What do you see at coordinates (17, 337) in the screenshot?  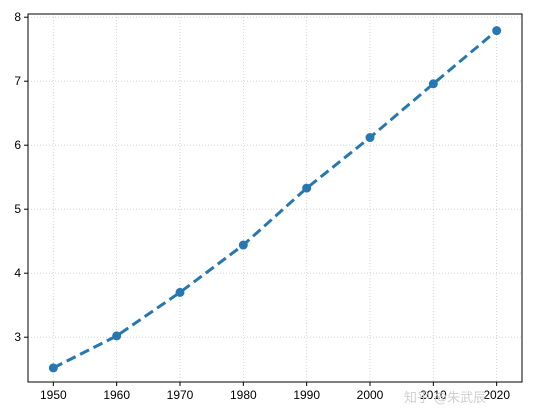 I see `y-tick-label: 3` at bounding box center [17, 337].